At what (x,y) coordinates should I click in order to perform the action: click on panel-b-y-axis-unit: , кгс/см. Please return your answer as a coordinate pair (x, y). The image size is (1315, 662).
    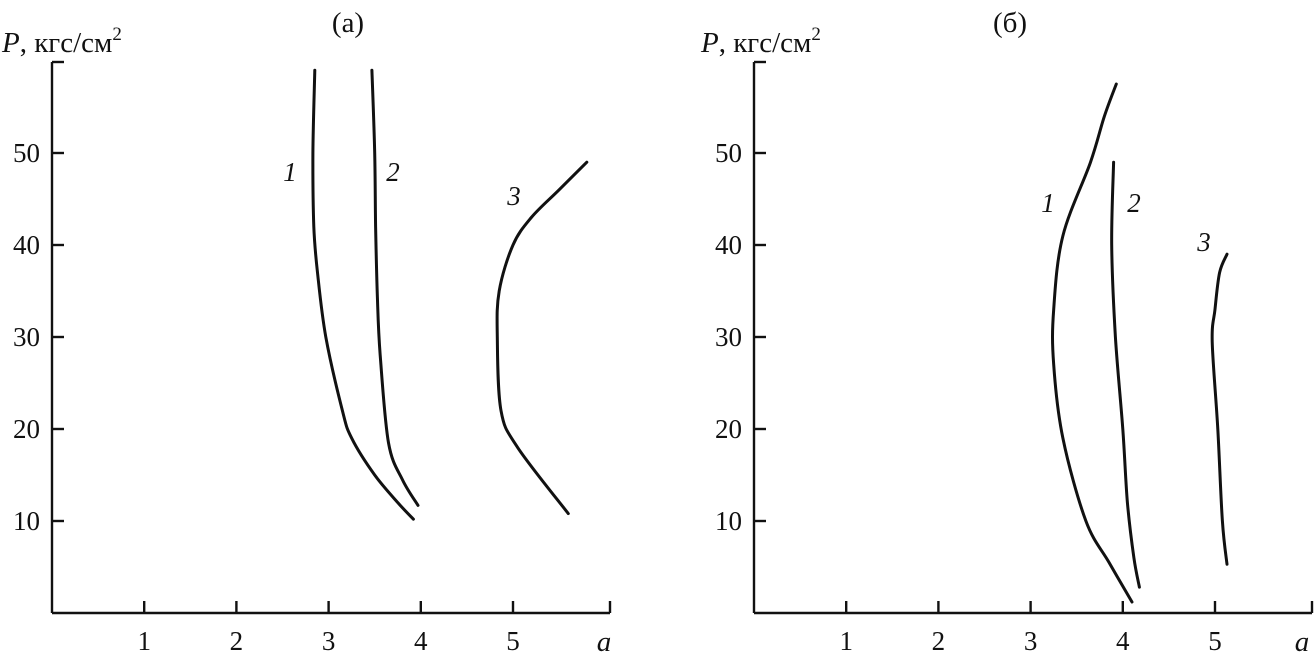
    Looking at the image, I should click on (765, 43).